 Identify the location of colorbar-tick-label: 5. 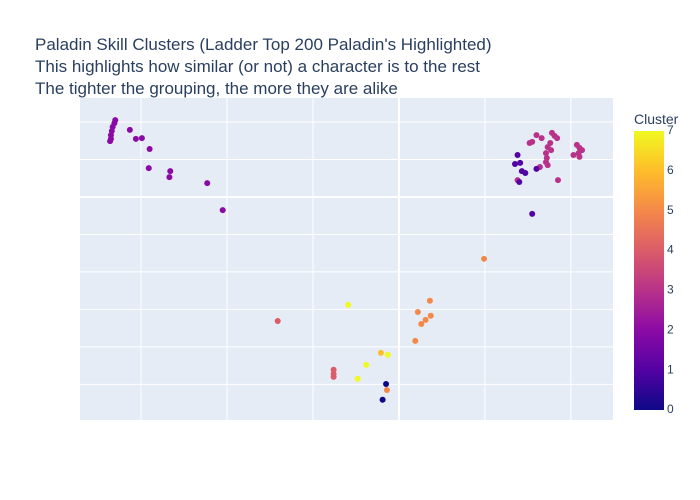
(670, 210).